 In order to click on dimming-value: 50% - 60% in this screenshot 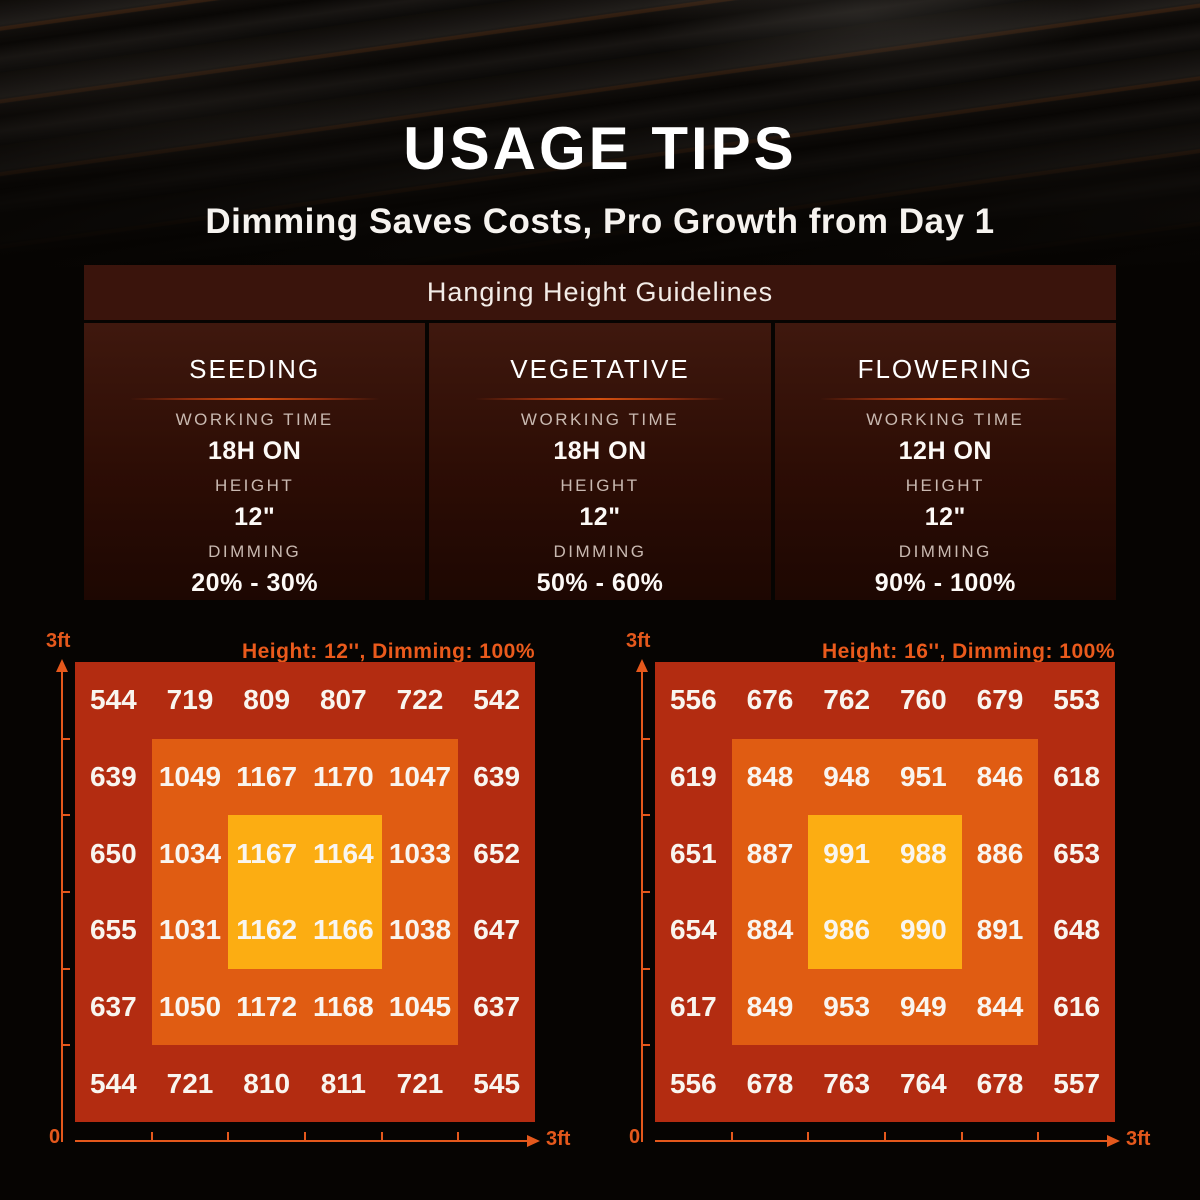, I will do `click(600, 583)`.